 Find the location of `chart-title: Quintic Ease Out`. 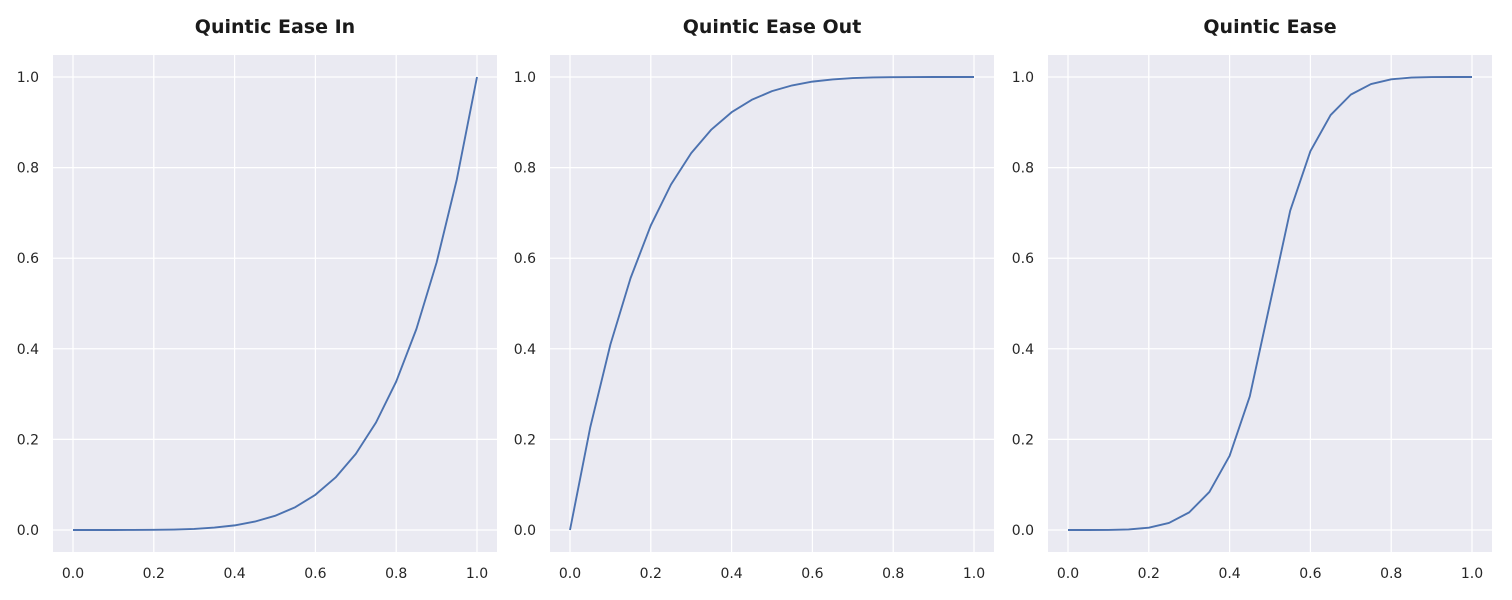

chart-title: Quintic Ease Out is located at coordinates (772, 27).